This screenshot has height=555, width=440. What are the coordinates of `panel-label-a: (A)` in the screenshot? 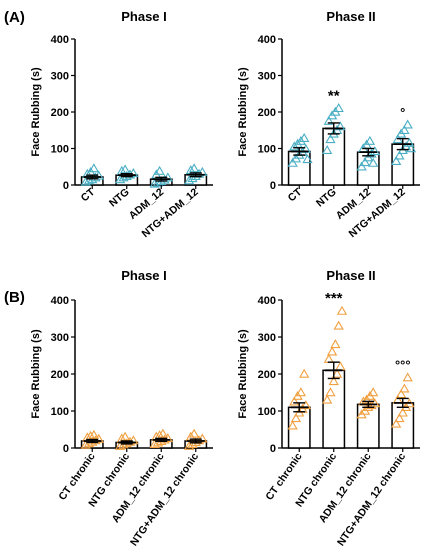 It's located at (14, 17).